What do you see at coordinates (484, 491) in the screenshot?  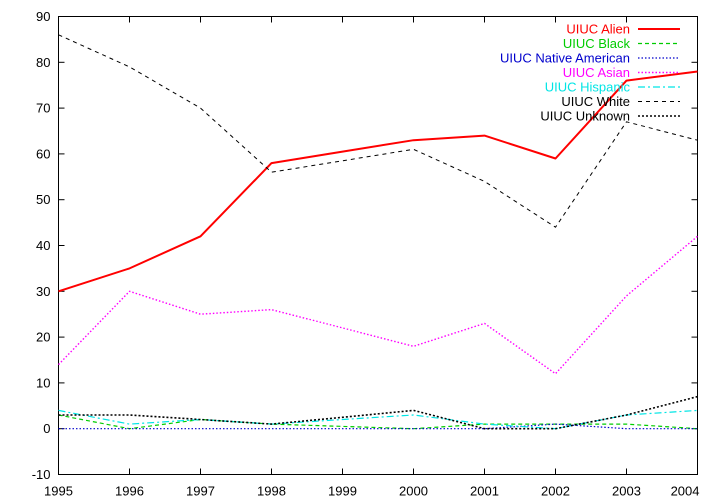 I see `x-tick-label: 2001` at bounding box center [484, 491].